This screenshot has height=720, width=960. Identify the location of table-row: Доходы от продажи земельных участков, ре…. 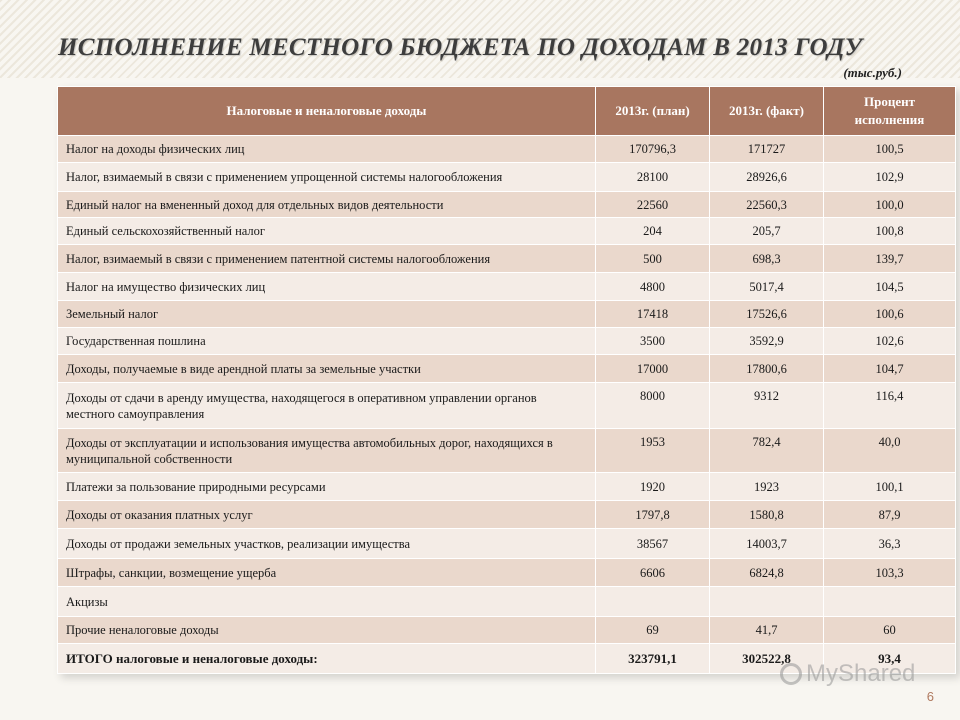
(506, 543).